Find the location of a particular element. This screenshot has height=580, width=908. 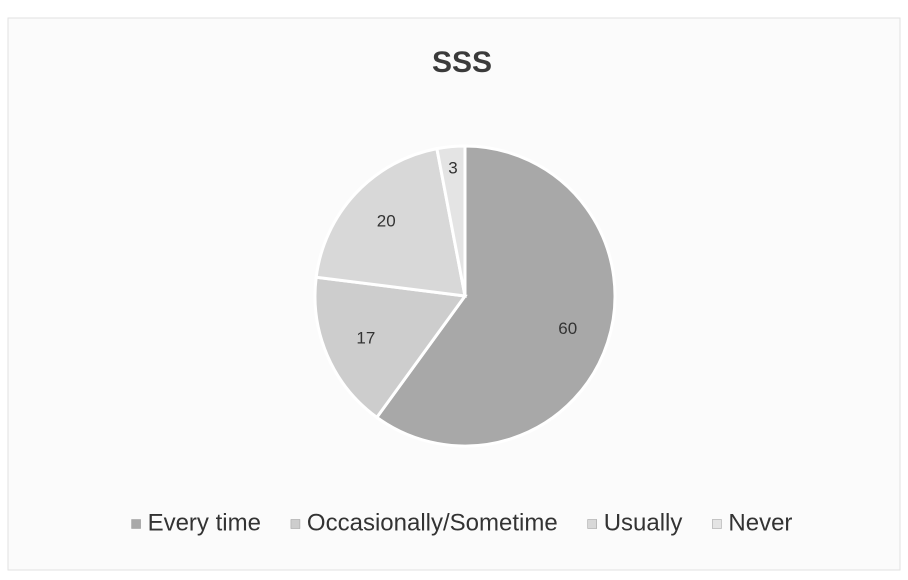

legend-label: Usually is located at coordinates (643, 522).